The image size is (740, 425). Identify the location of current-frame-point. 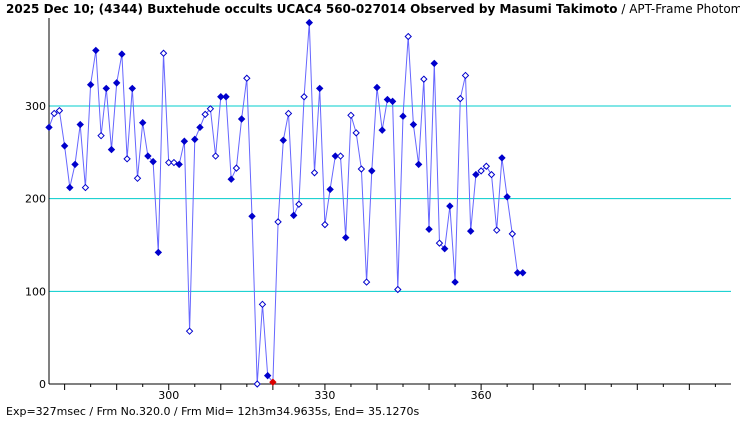
(273, 382).